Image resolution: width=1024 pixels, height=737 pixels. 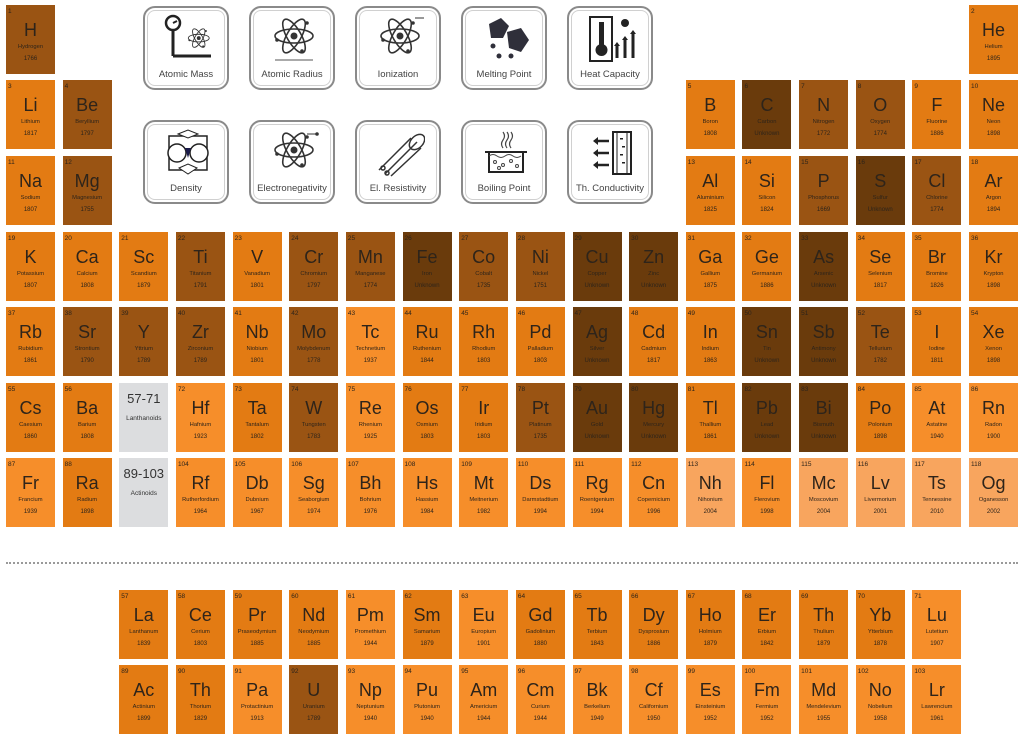 I want to click on element-nihonium: 113 Nh Nihonium 2004, so click(x=710, y=492).